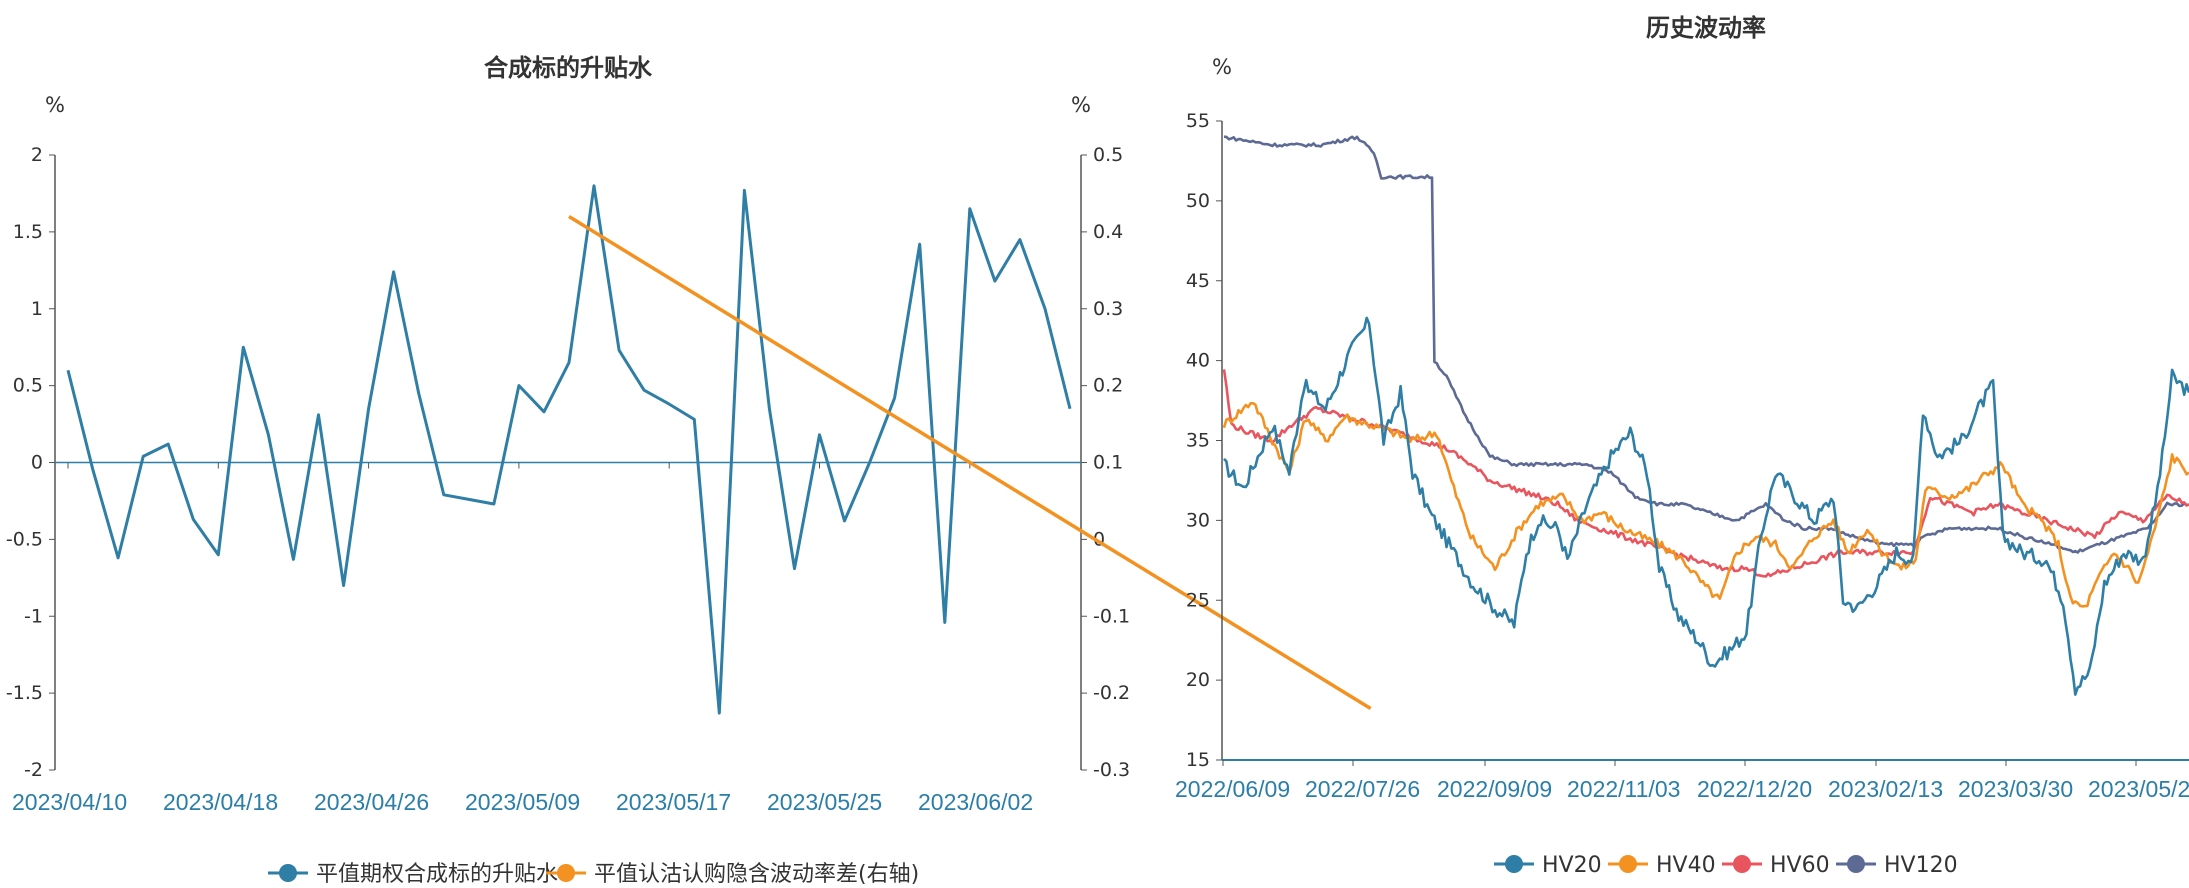 This screenshot has width=2189, height=888. What do you see at coordinates (1111, 616) in the screenshot?
I see `right-y-tick-label: -0.1` at bounding box center [1111, 616].